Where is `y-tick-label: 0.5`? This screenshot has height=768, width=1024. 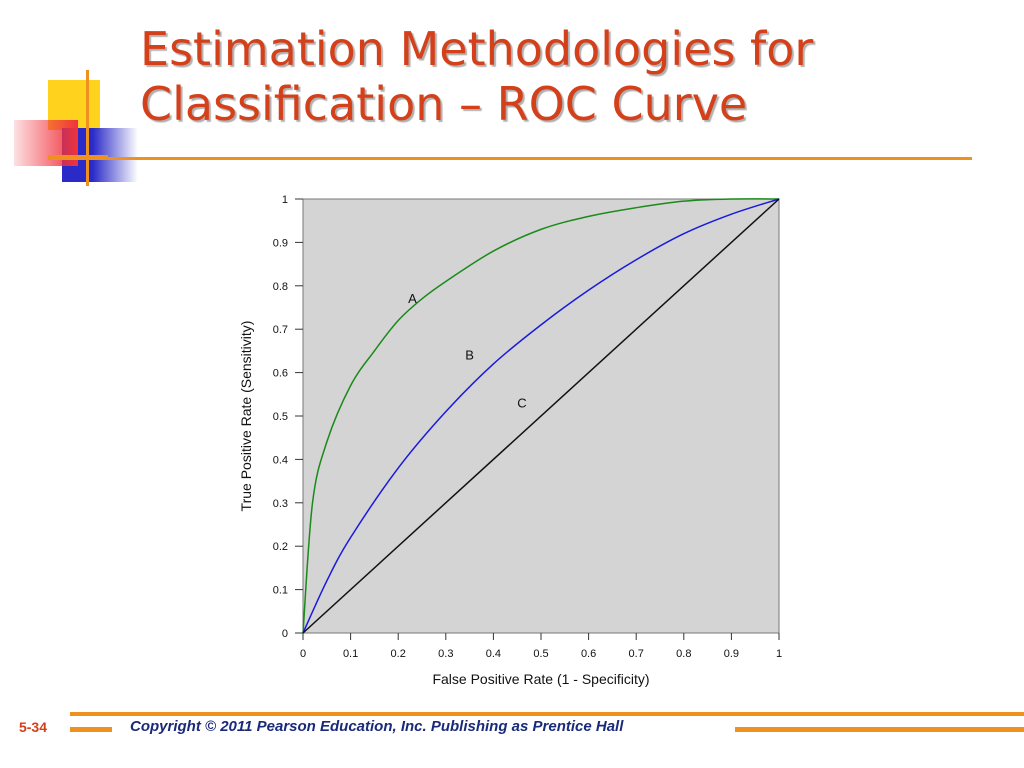 y-tick-label: 0.5 is located at coordinates (280, 417).